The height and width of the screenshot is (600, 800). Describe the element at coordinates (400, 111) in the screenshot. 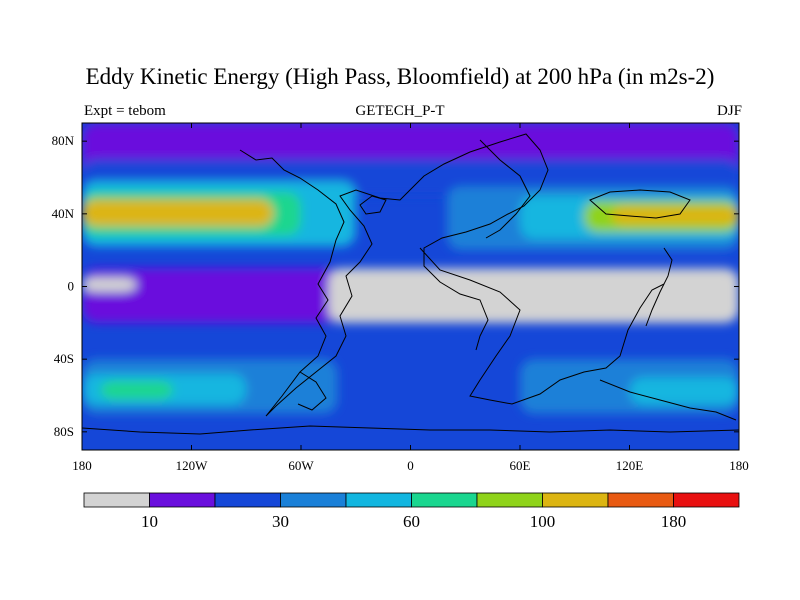

I see `paleogeography-label: GETECH_P-T` at that location.